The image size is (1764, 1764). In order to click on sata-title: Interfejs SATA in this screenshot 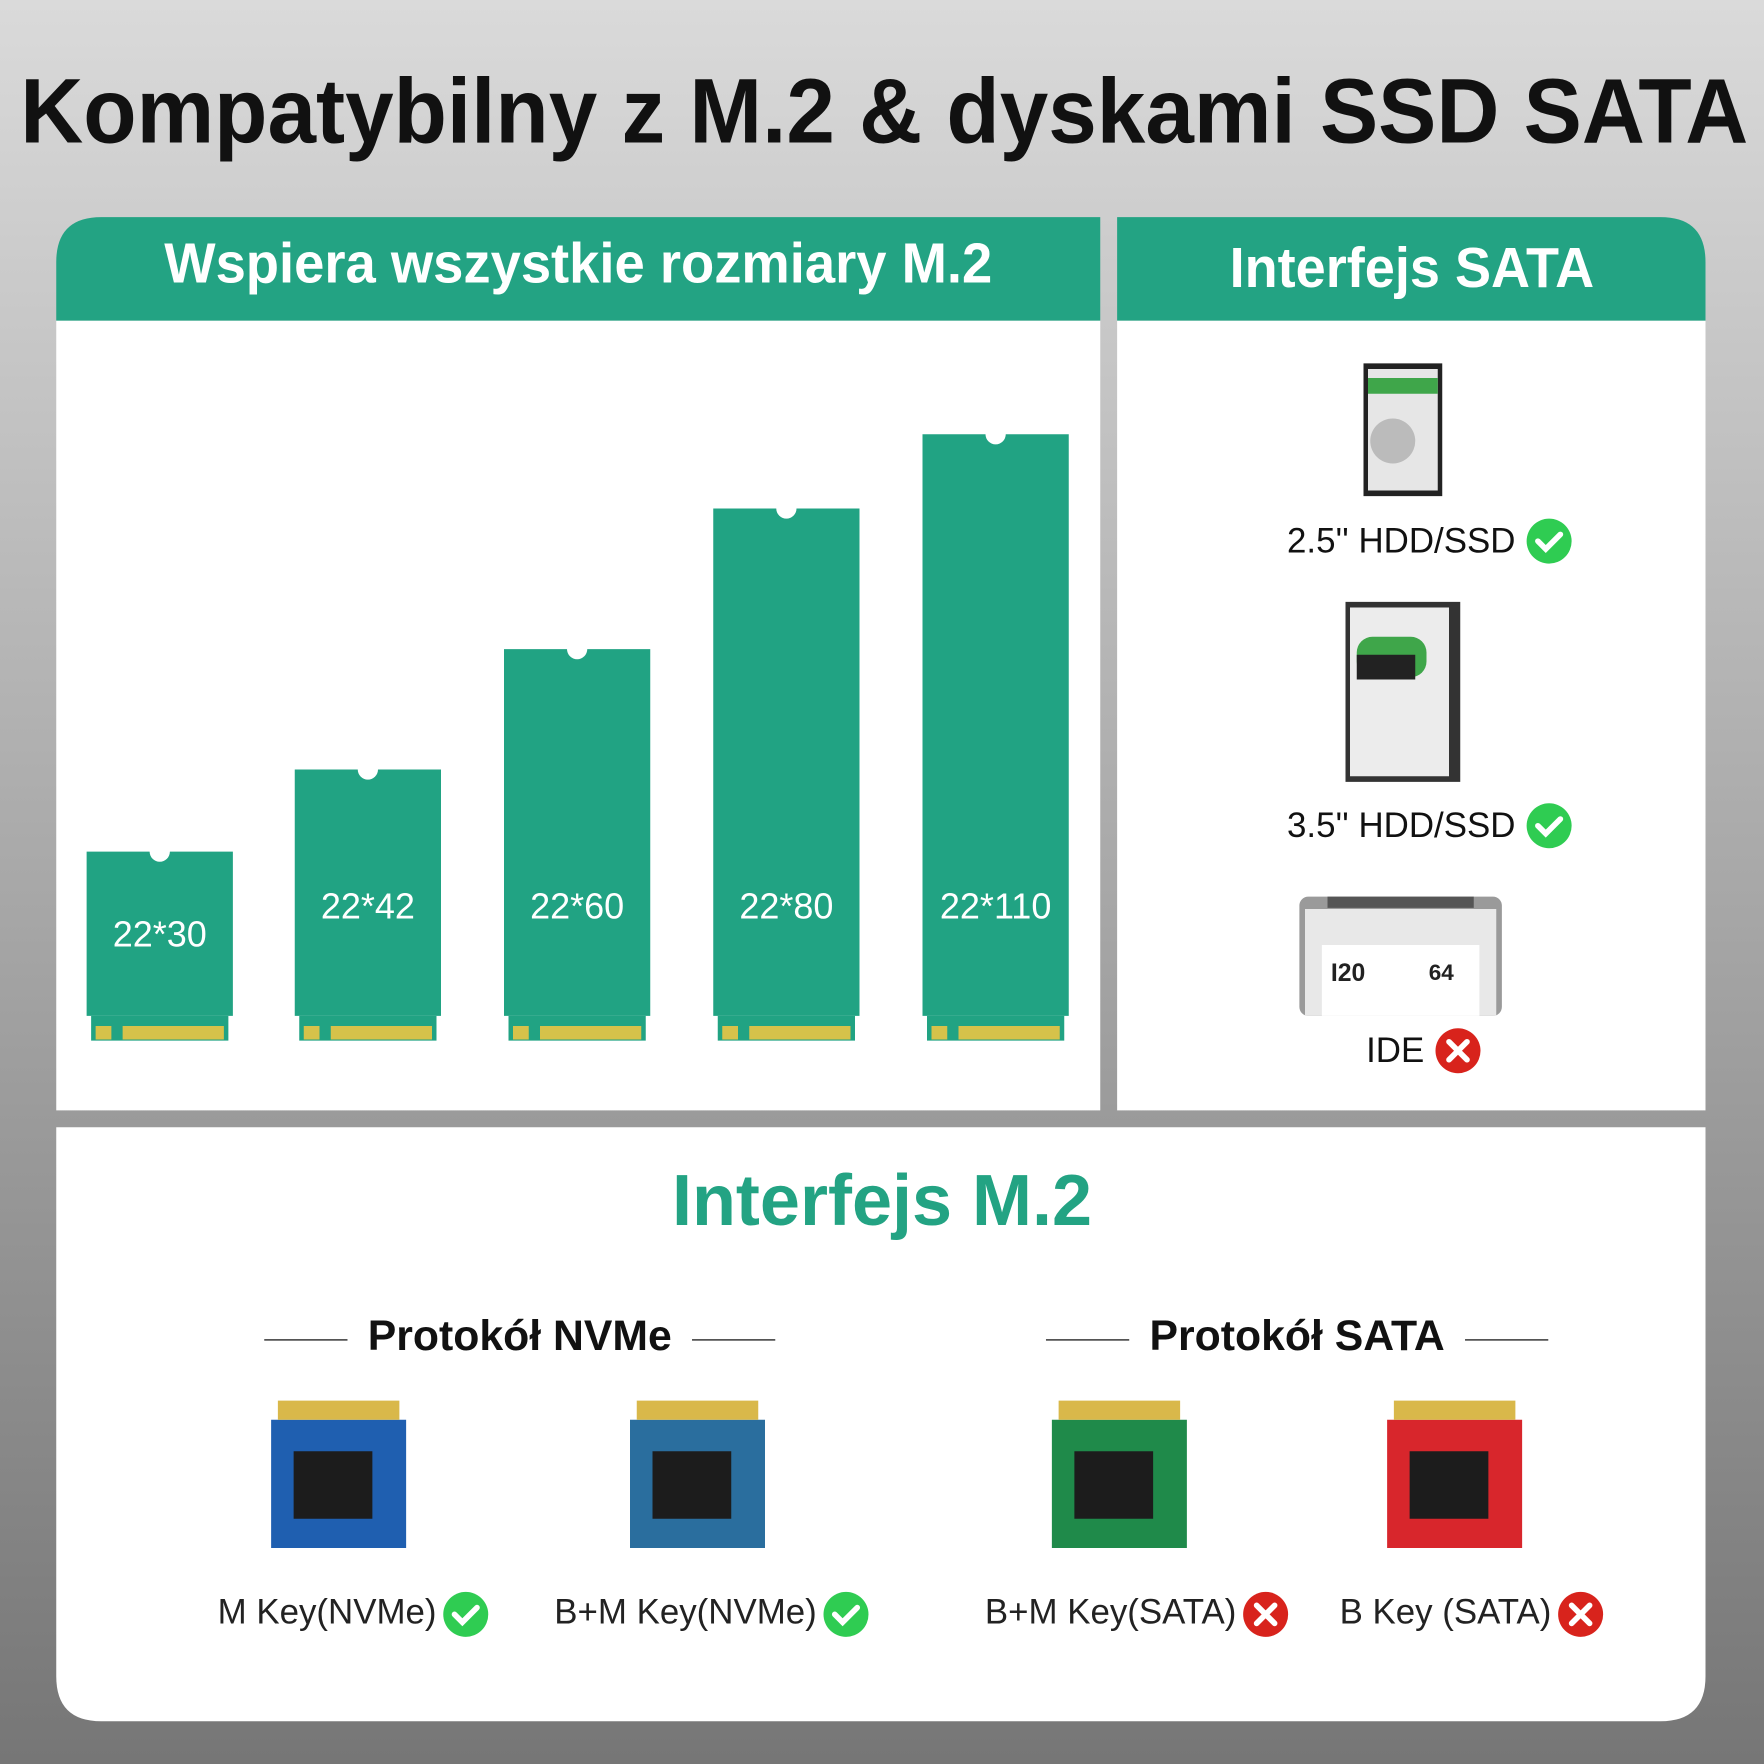, I will do `click(1412, 267)`.